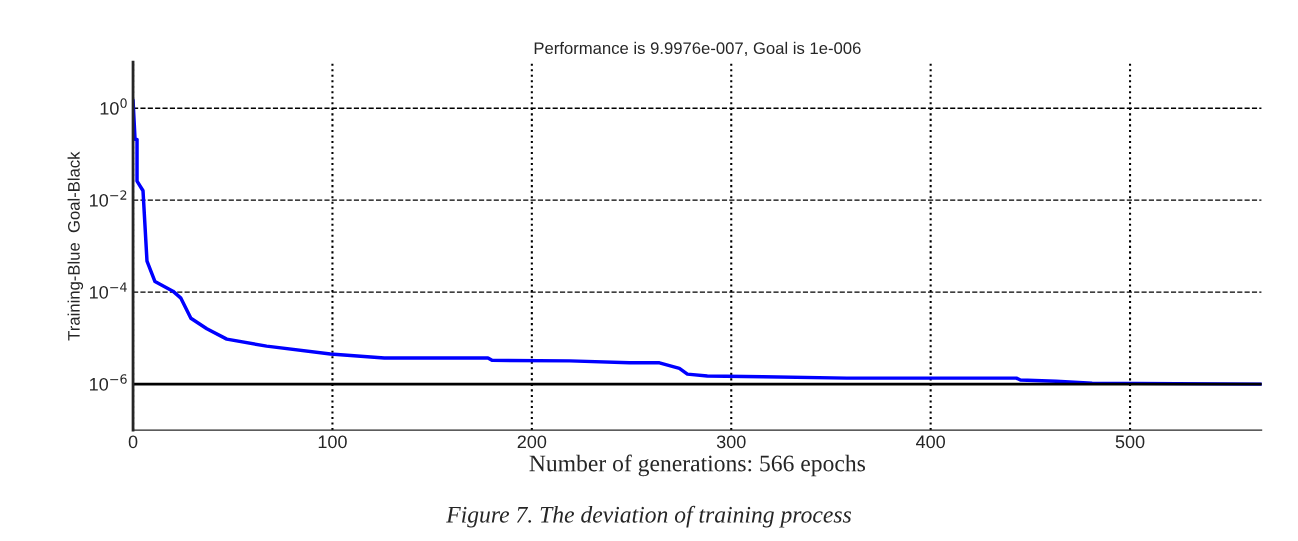 The height and width of the screenshot is (541, 1298). Describe the element at coordinates (113, 106) in the screenshot. I see `y-tick-label: 10$^{0}$` at that location.